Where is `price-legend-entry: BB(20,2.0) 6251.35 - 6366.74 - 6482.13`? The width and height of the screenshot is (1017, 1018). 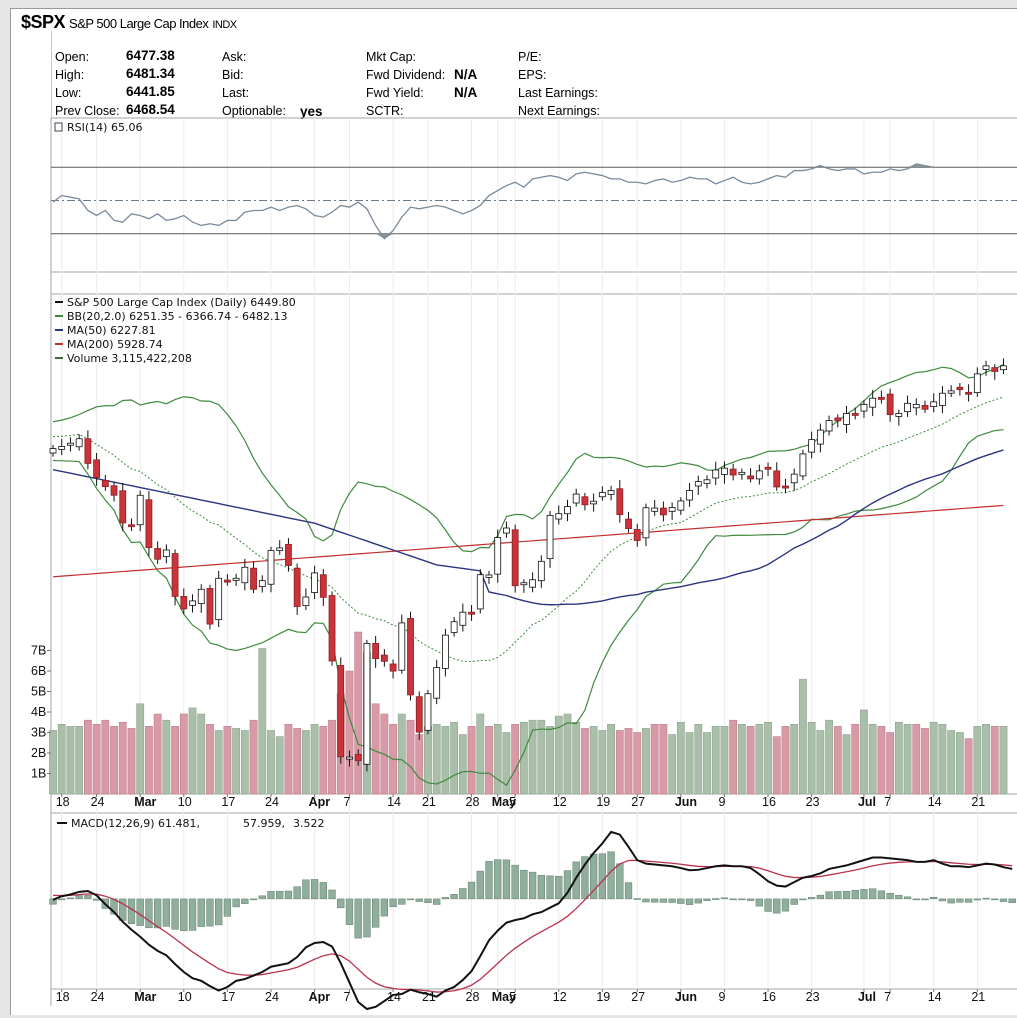 price-legend-entry: BB(20,2.0) 6251.35 - 6366.74 - 6482.13 is located at coordinates (177, 316).